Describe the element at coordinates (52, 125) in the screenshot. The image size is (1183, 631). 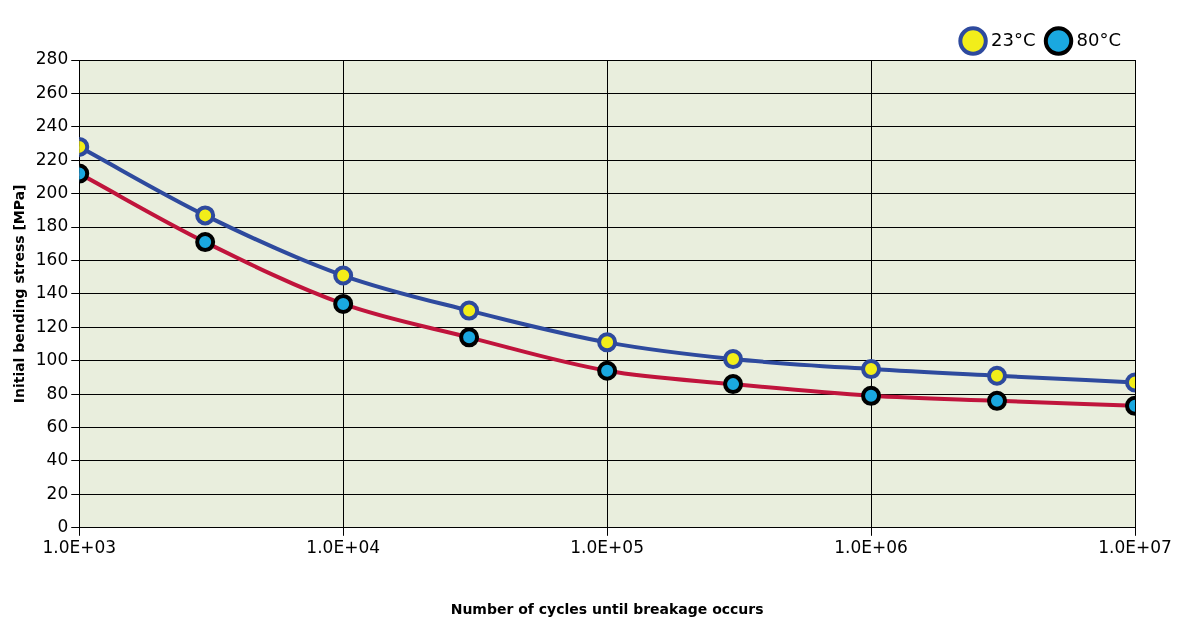
I see `y-tick-label: 240` at that location.